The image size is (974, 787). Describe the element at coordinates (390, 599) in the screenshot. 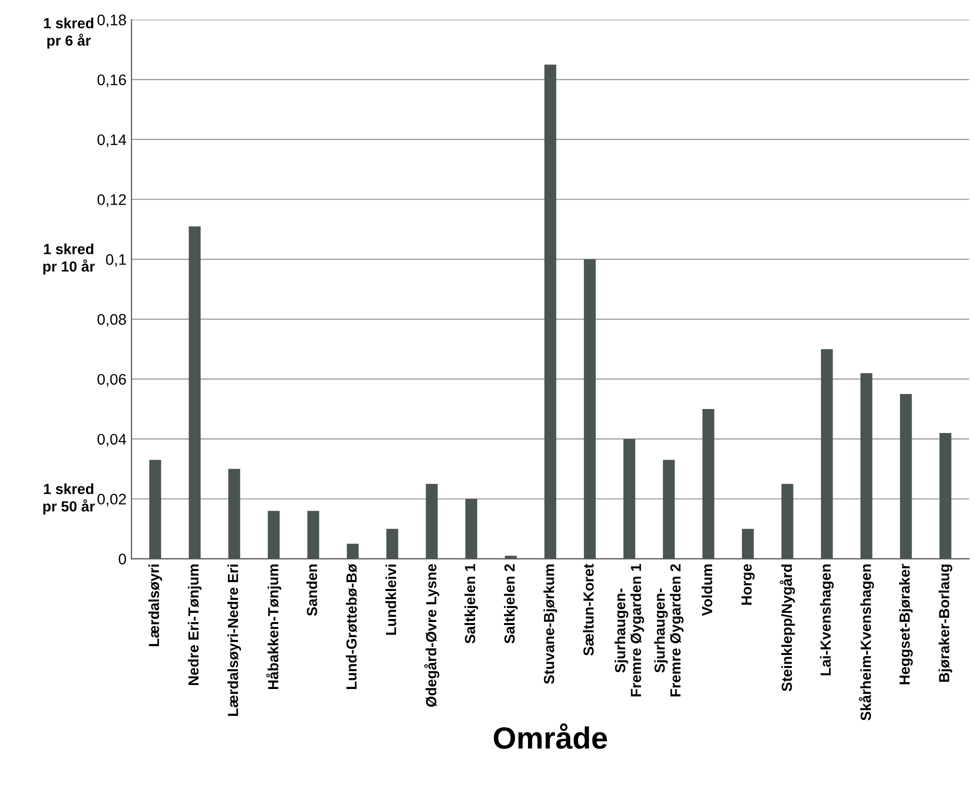

I see `x-tick-label: Lundkleivi` at that location.